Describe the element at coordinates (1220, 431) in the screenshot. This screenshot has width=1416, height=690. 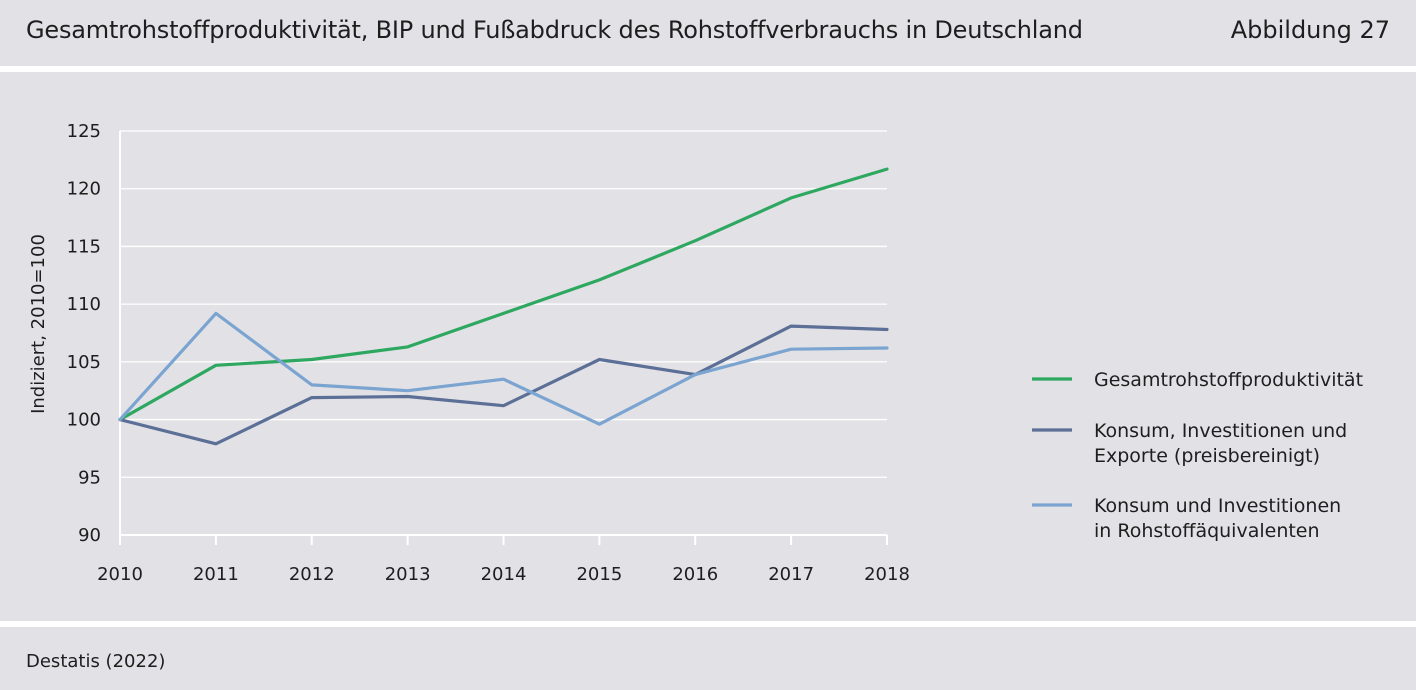
I see `legend-label-2: Konsum, Investitionen und` at that location.